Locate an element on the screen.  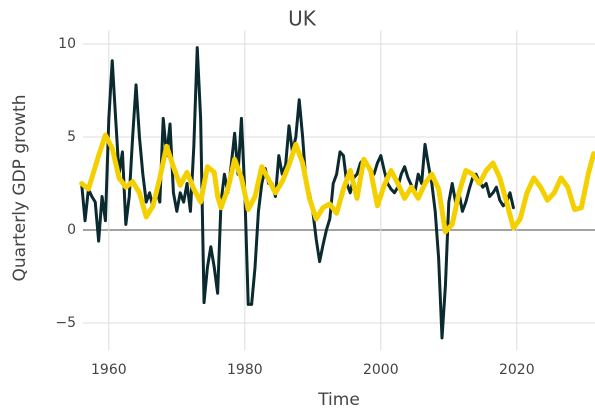
y-tick-label: 0 is located at coordinates (71, 230).